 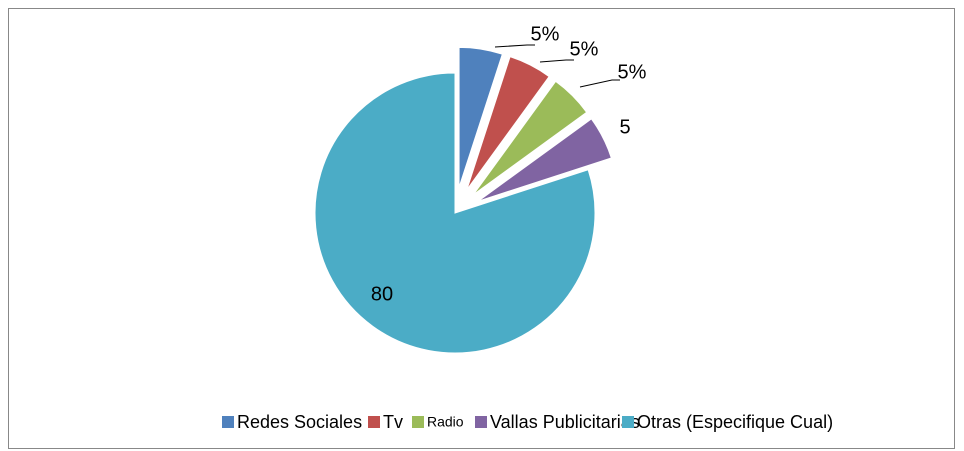 What do you see at coordinates (445, 422) in the screenshot?
I see `legend-label: Radio` at bounding box center [445, 422].